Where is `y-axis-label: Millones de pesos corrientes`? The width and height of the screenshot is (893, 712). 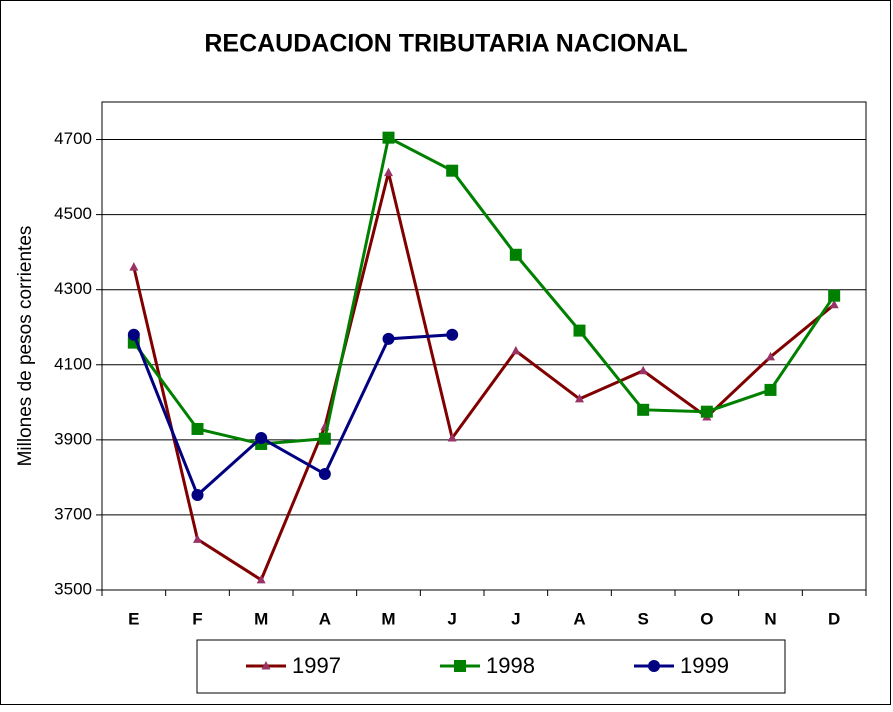 y-axis-label: Millones de pesos corrientes is located at coordinates (25, 346).